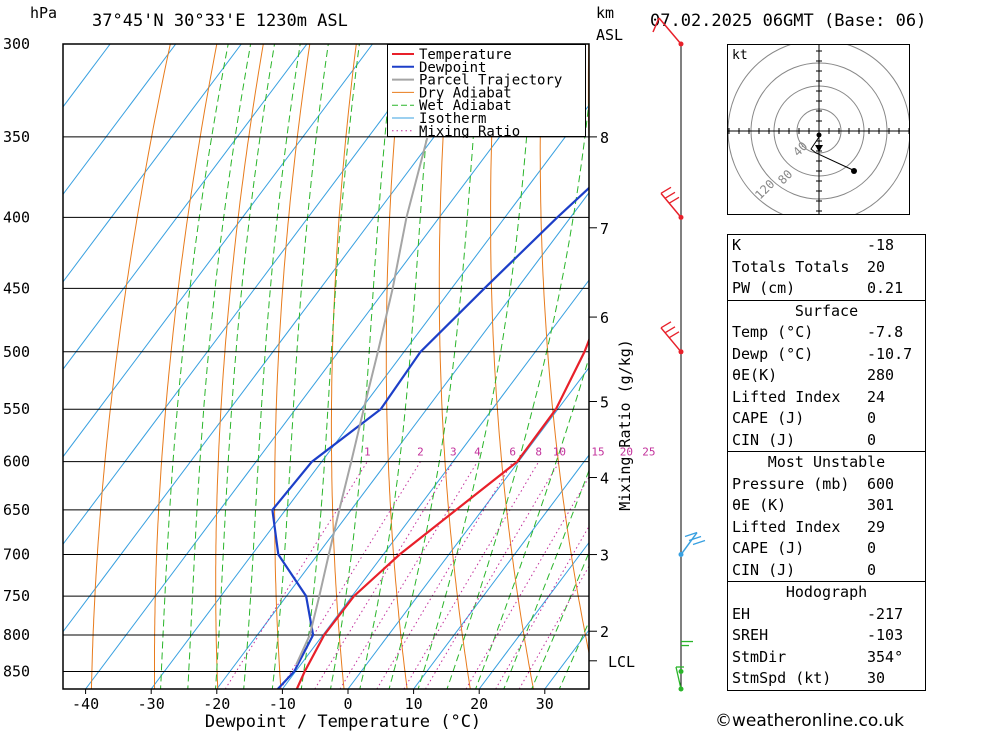  I want to click on temperature-tick-label: -20, so click(216, 704).